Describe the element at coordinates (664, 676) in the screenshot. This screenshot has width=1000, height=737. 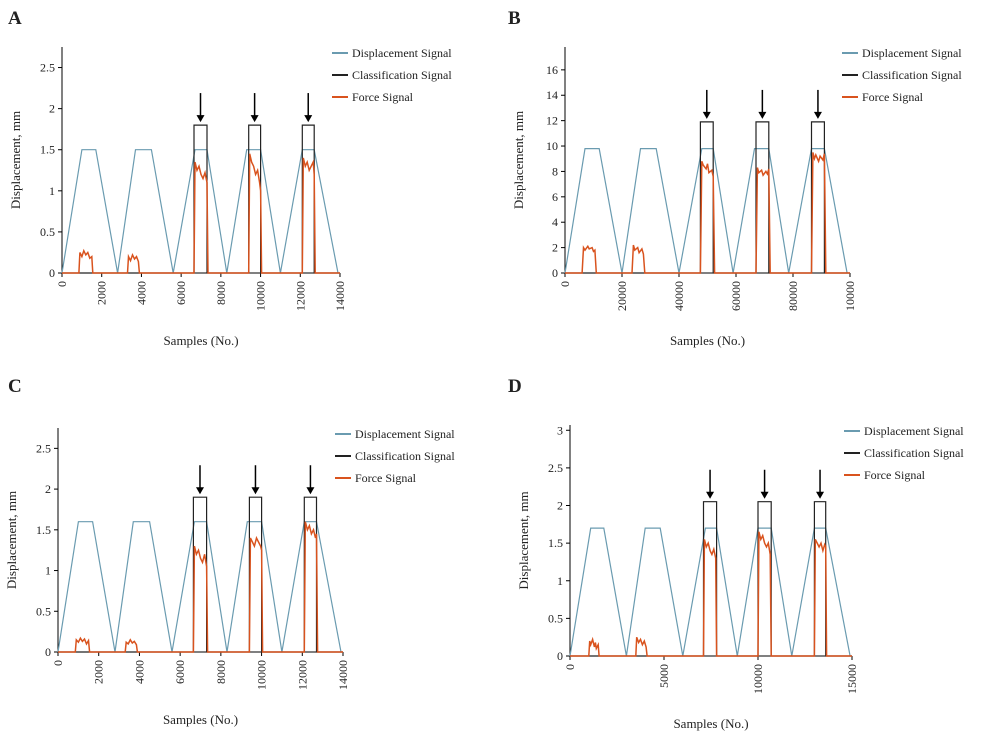
I see `x-tick-label: 5000` at that location.